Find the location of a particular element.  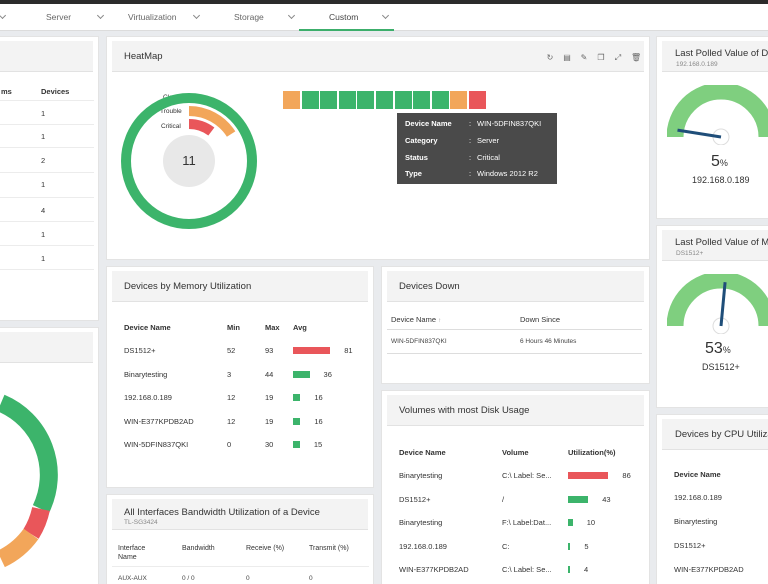

header-label: Device Name is located at coordinates (414, 319).